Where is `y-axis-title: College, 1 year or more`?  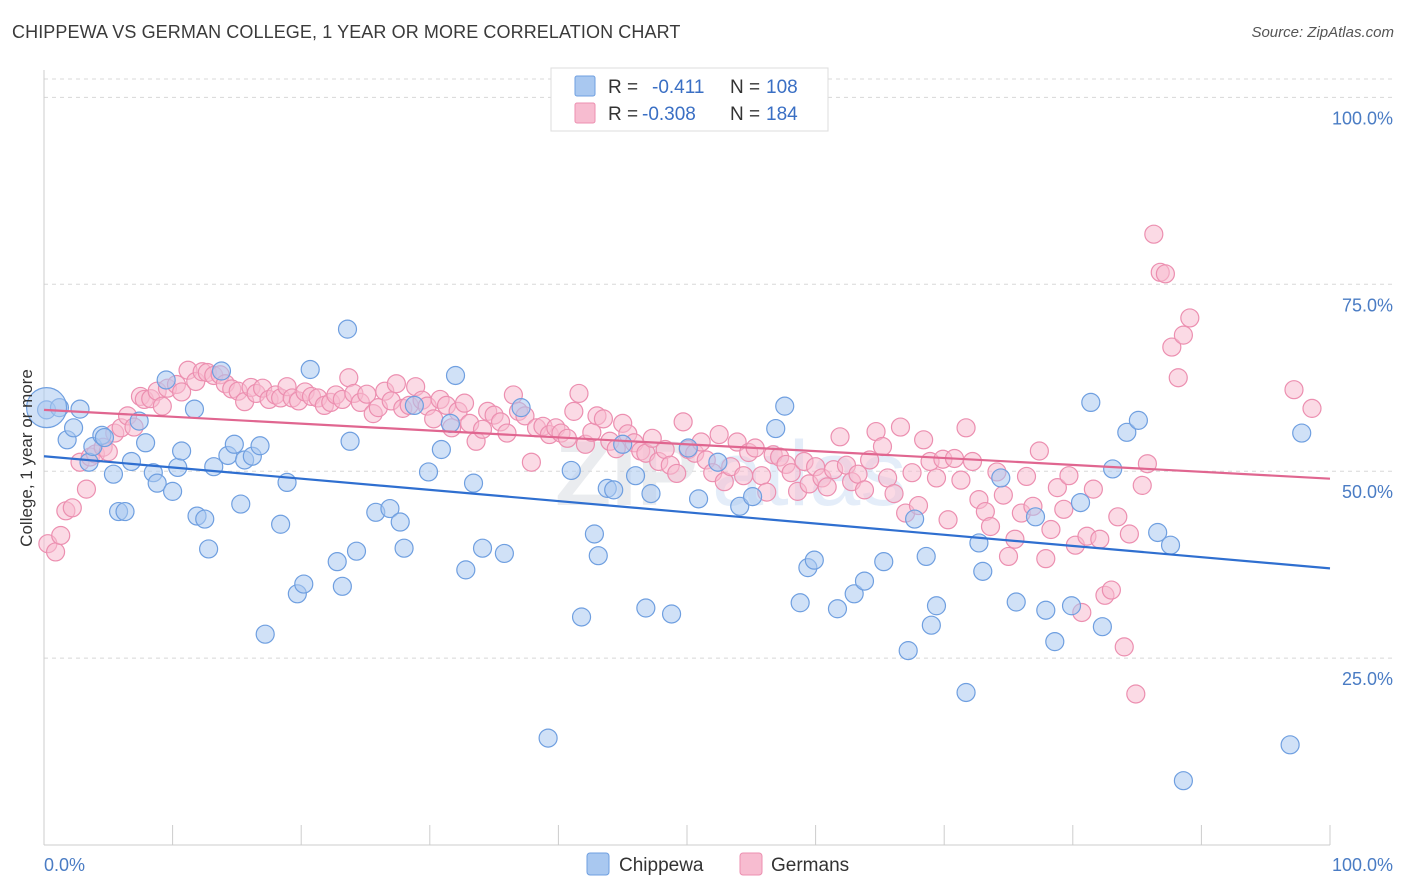
y-axis-title: College, 1 year or more is located at coordinates (26, 458).